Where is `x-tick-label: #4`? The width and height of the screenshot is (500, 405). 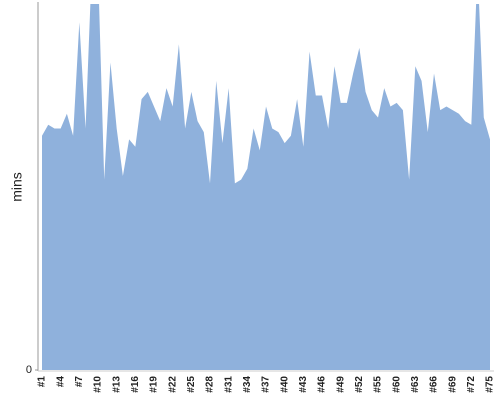 x-tick-label: #4 is located at coordinates (60, 382).